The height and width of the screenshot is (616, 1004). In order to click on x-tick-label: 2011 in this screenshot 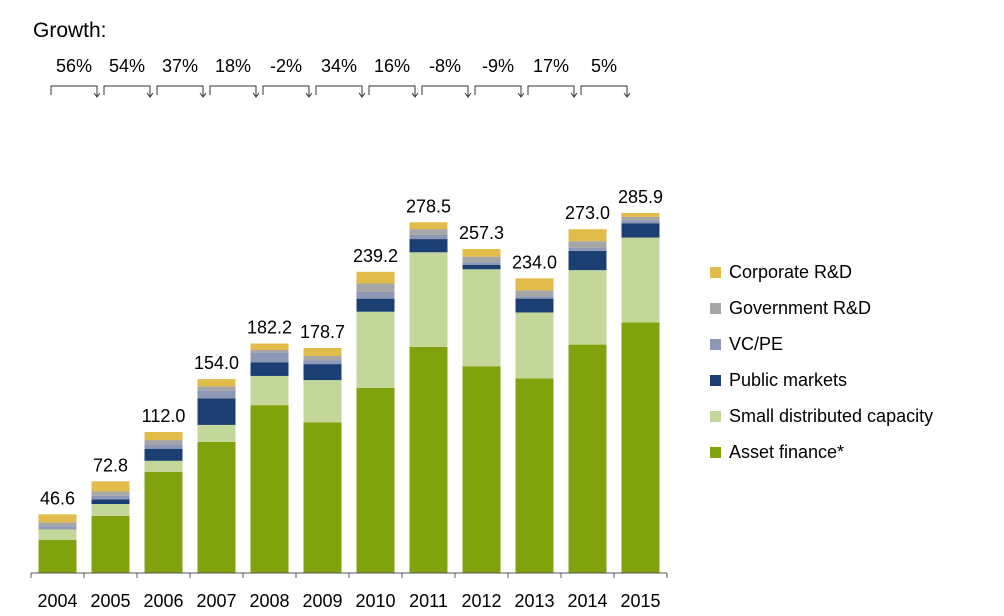, I will do `click(428, 601)`.